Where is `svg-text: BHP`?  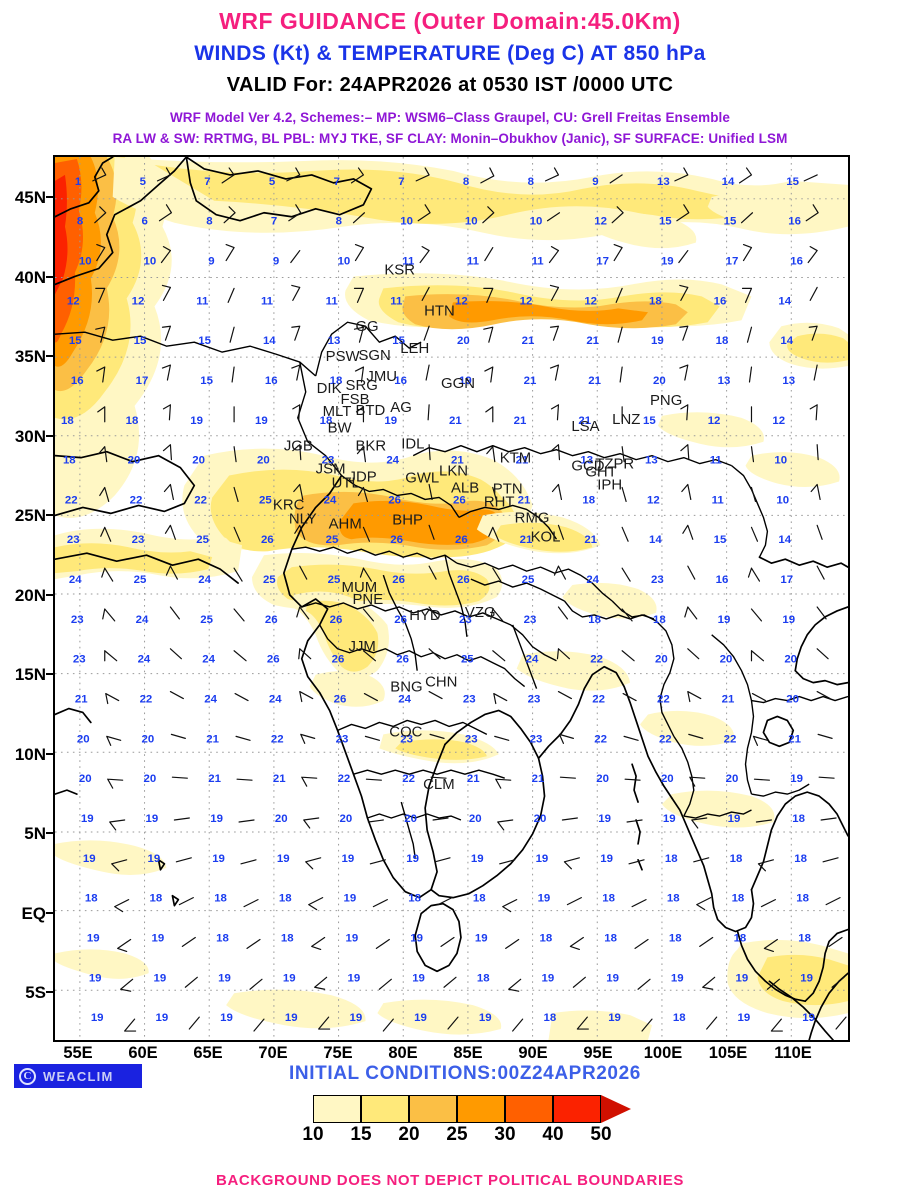 svg-text: BHP is located at coordinates (407, 519).